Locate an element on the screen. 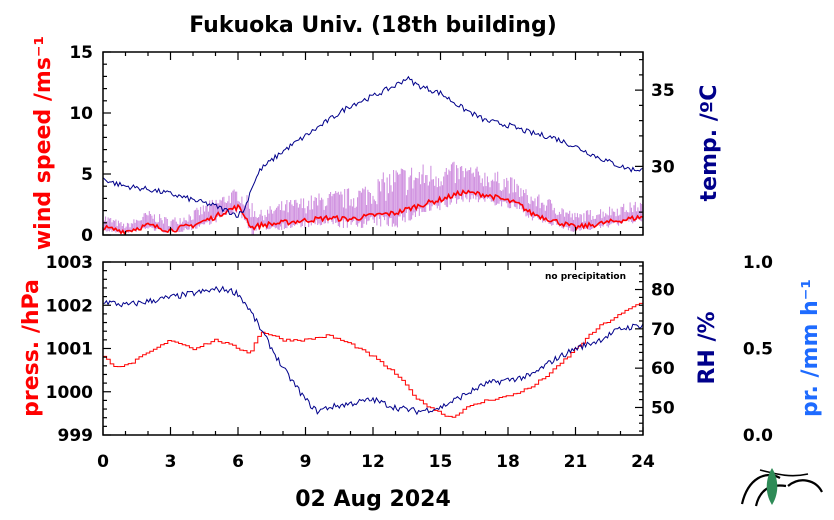 The width and height of the screenshot is (834, 520). wind-tick-label: 0 is located at coordinates (87, 236).